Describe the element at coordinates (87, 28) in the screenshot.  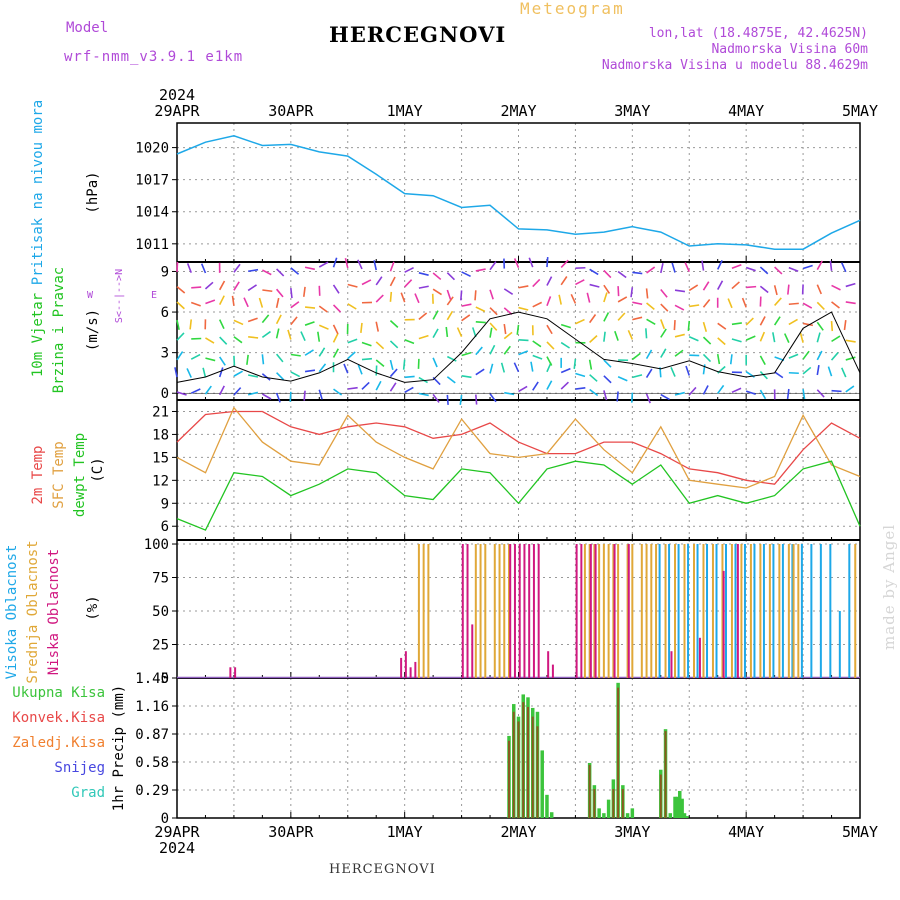
I see `model-label: Model` at that location.